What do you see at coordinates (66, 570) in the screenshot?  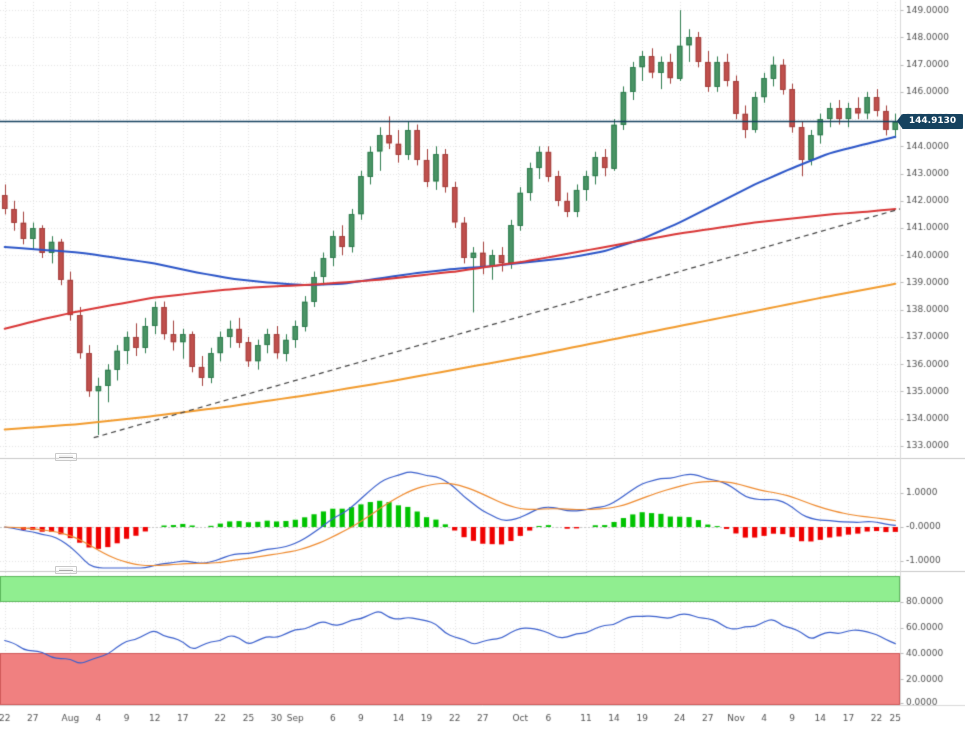 I see `stochastic-panel-resize-handle-icon` at bounding box center [66, 570].